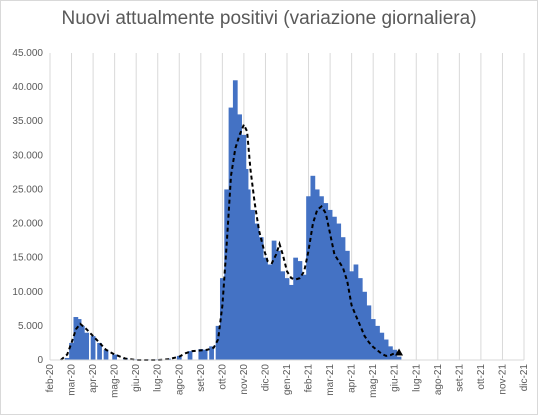 This screenshot has width=538, height=415. What do you see at coordinates (179, 380) in the screenshot?
I see `x-tick-label: ago-20` at bounding box center [179, 380].